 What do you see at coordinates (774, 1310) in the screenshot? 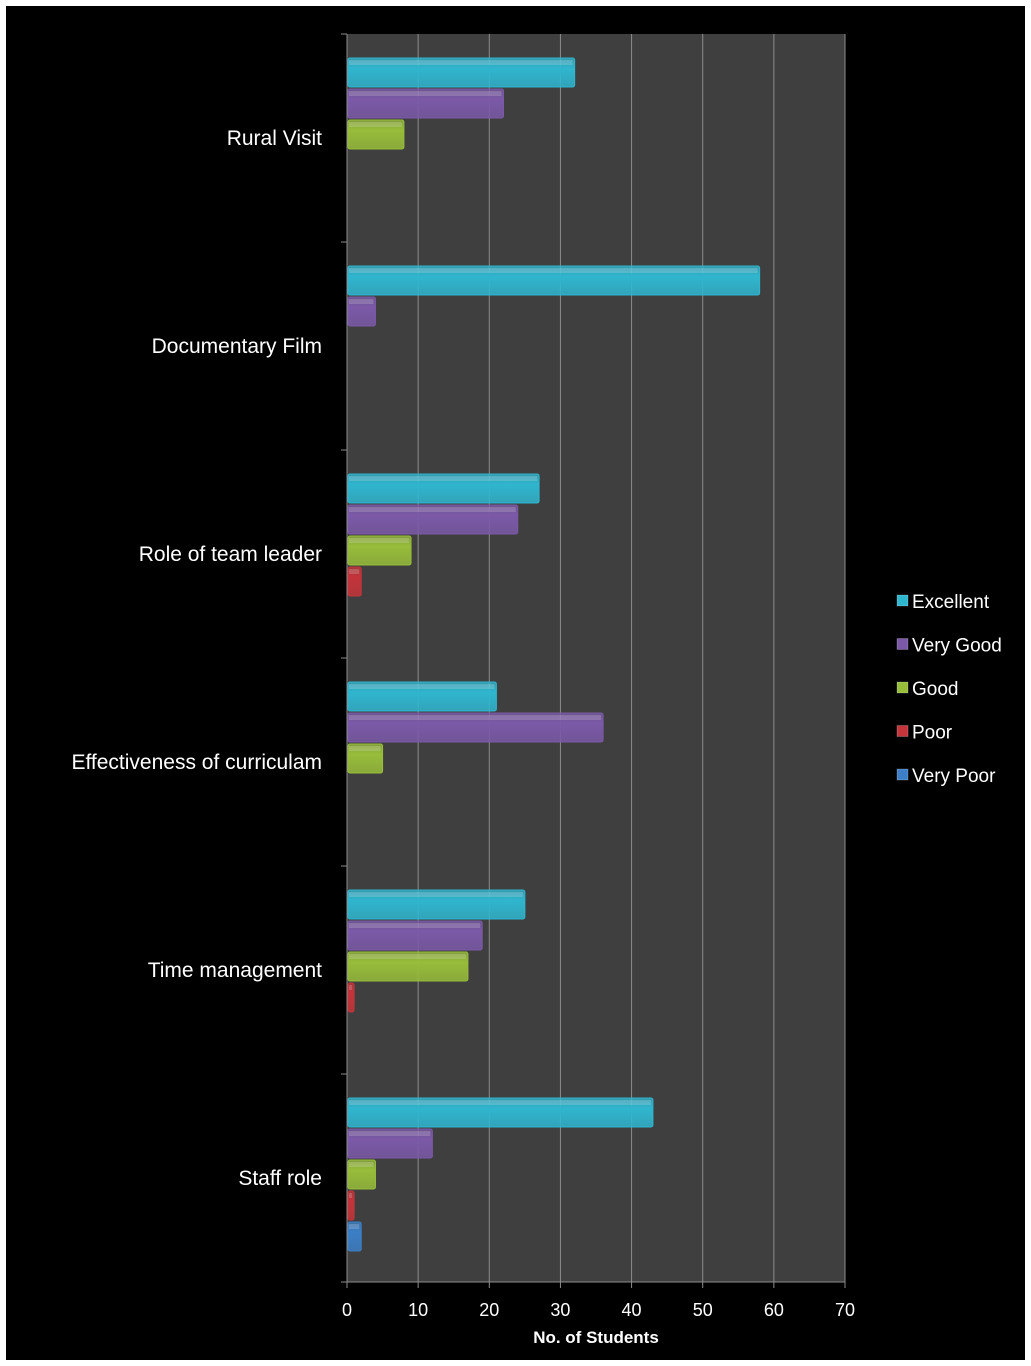
I see `x-tick-label: 60` at bounding box center [774, 1310].